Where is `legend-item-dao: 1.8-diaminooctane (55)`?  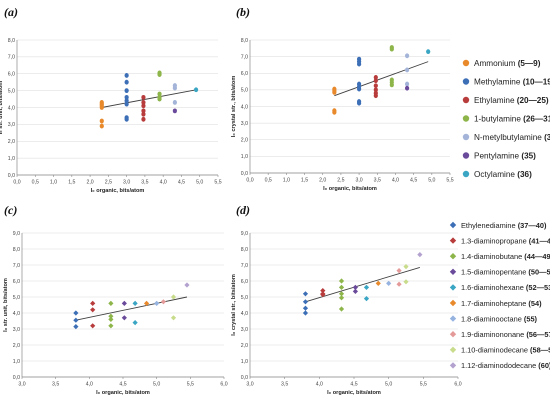
legend-item-dao: 1.8-diaminooctane (55) is located at coordinates (493, 318).